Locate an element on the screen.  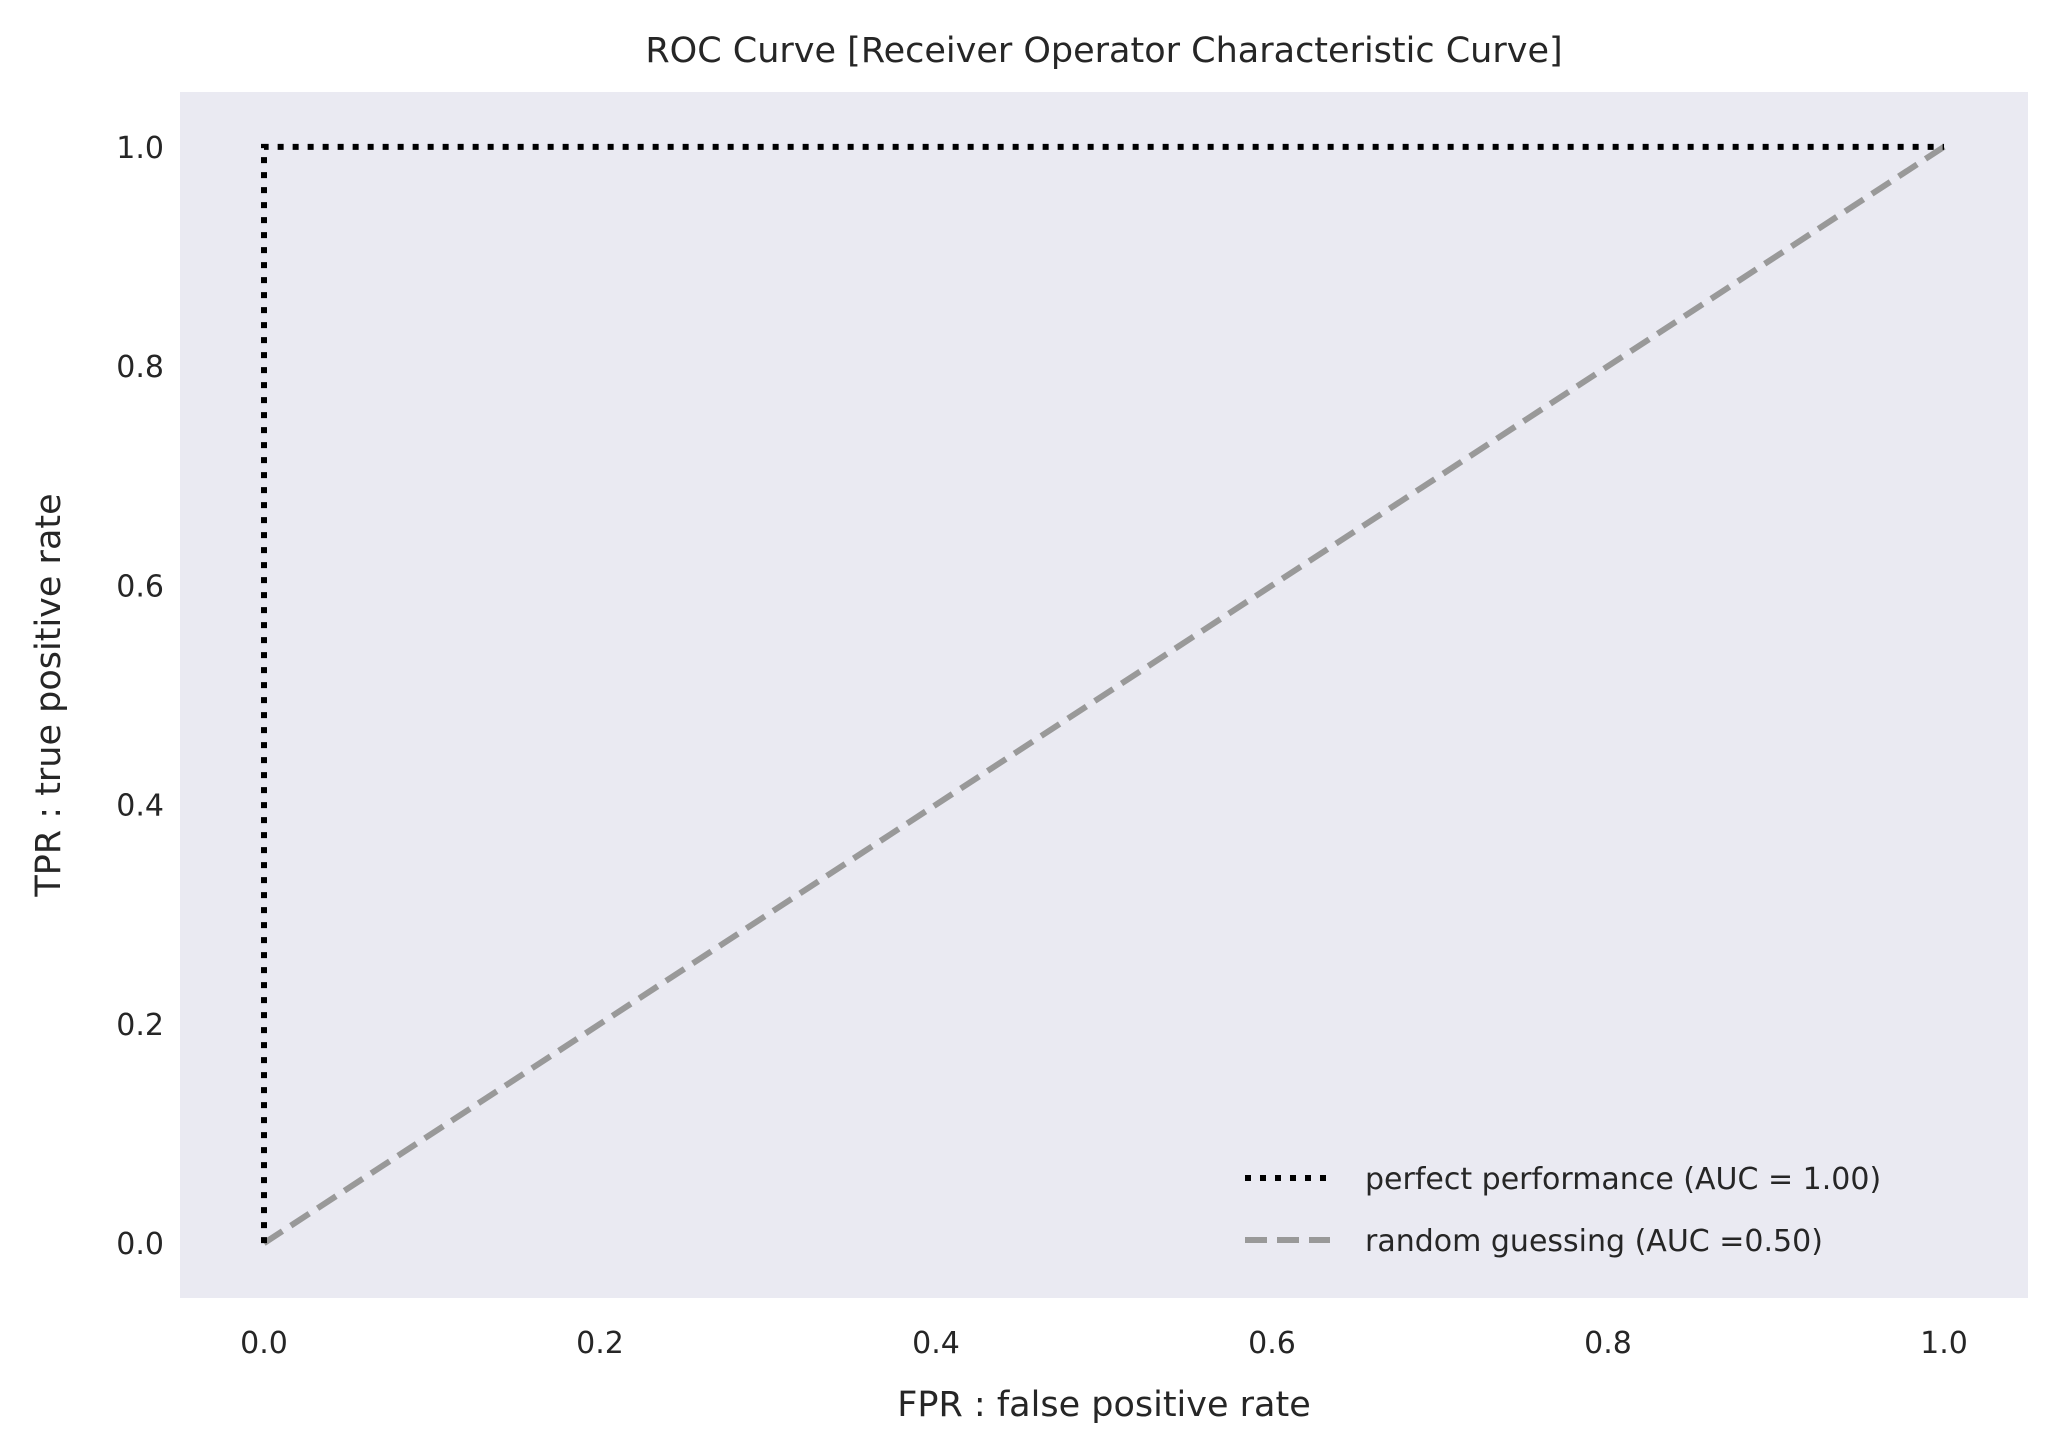
x-tick-label: 0.6 is located at coordinates (1272, 1343).